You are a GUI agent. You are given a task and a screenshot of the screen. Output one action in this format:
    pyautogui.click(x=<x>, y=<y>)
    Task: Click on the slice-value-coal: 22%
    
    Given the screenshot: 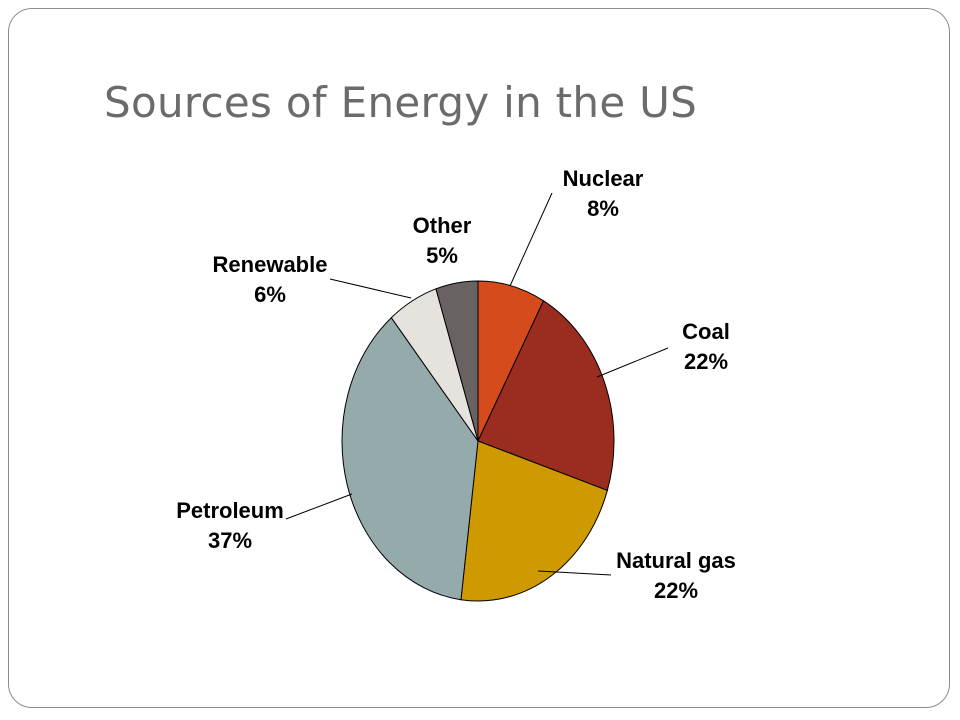 What is the action you would take?
    pyautogui.click(x=706, y=361)
    